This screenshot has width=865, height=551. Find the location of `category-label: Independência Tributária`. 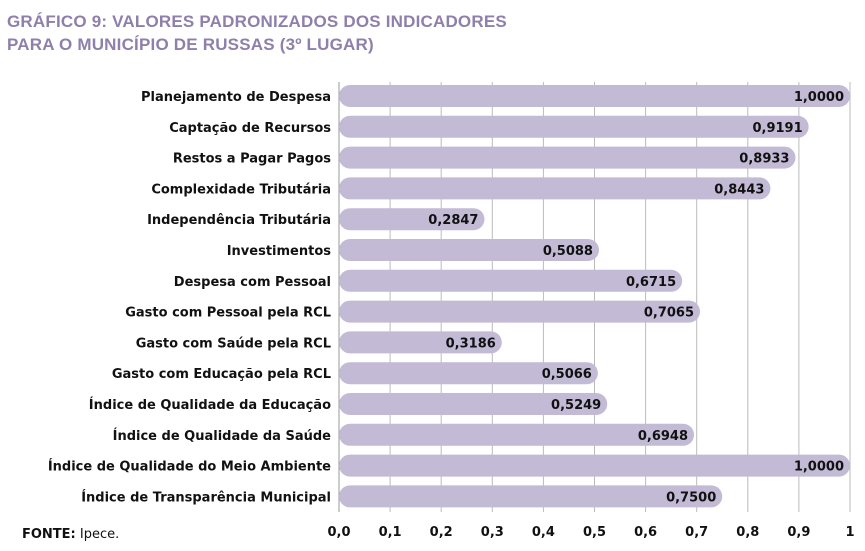

category-label: Independência Tributária is located at coordinates (239, 220).